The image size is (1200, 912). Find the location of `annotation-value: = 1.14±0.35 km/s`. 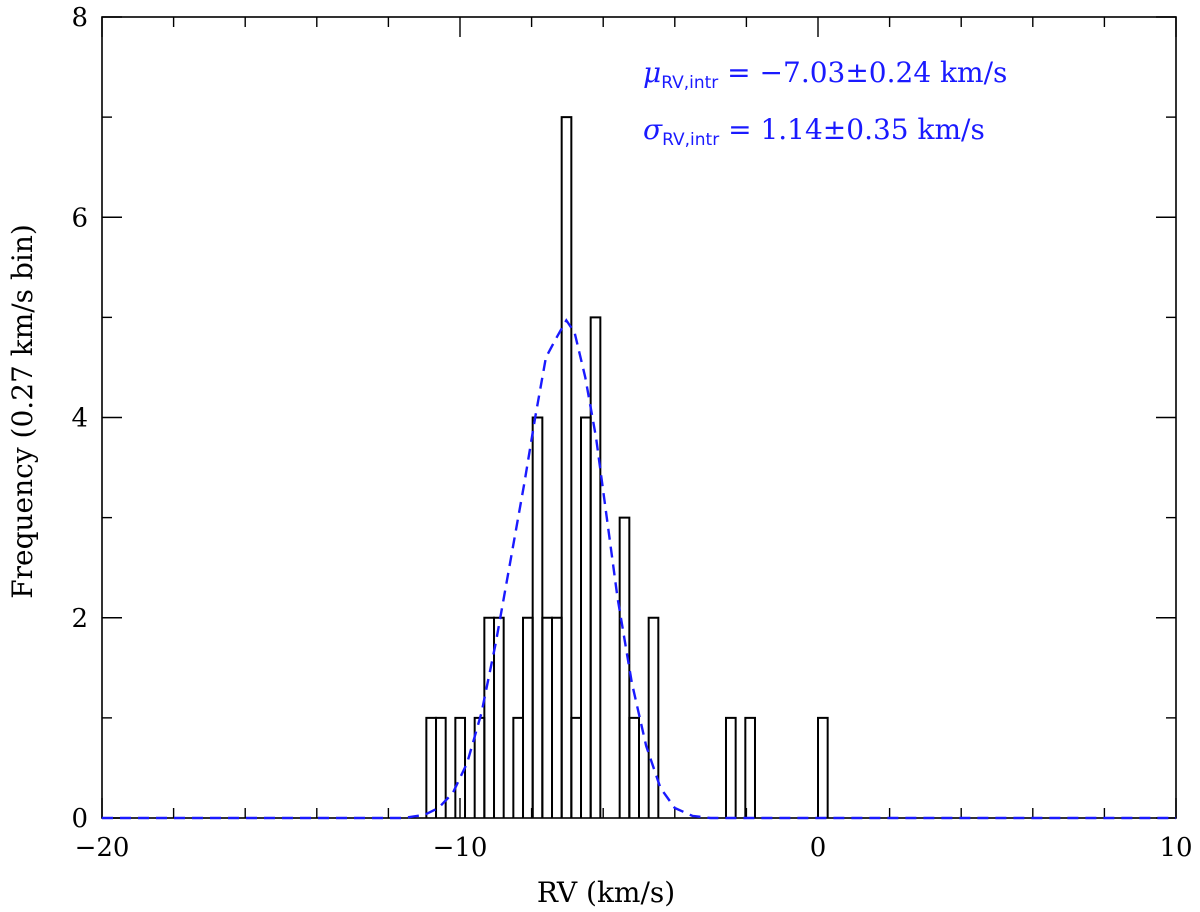

annotation-value: = 1.14±0.35 km/s is located at coordinates (852, 129).